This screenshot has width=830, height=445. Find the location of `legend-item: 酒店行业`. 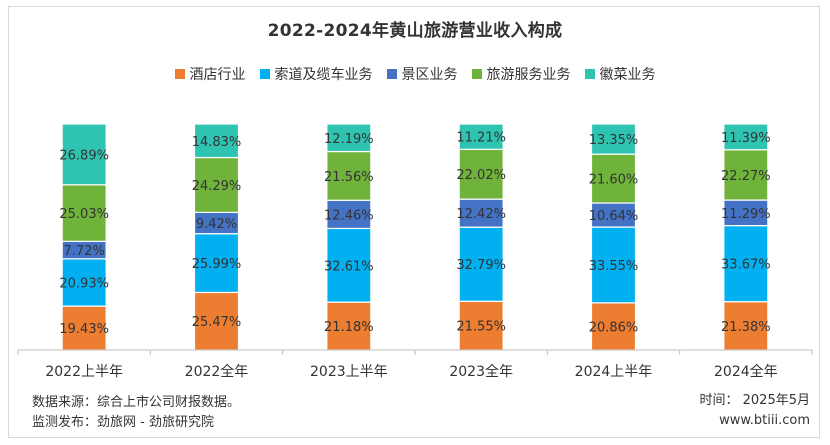

legend-item: 酒店行业 is located at coordinates (210, 74).